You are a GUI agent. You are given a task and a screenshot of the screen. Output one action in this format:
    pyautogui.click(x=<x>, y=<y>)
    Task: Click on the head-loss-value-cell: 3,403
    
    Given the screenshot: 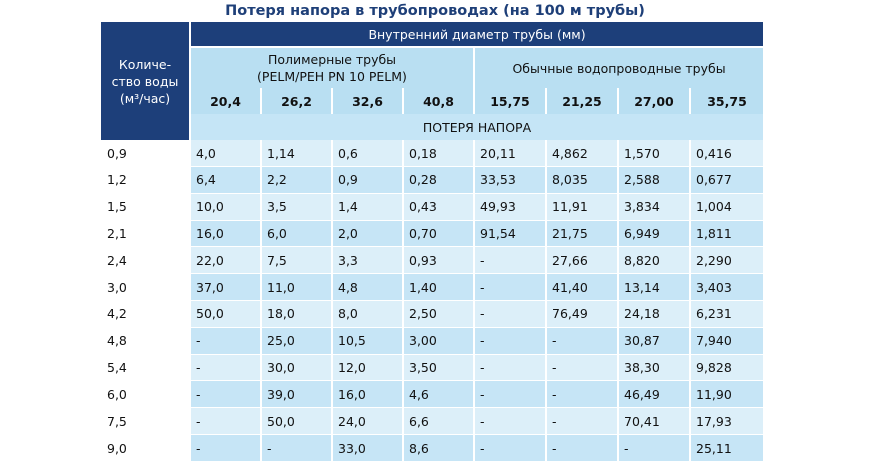 What is the action you would take?
    pyautogui.click(x=727, y=287)
    